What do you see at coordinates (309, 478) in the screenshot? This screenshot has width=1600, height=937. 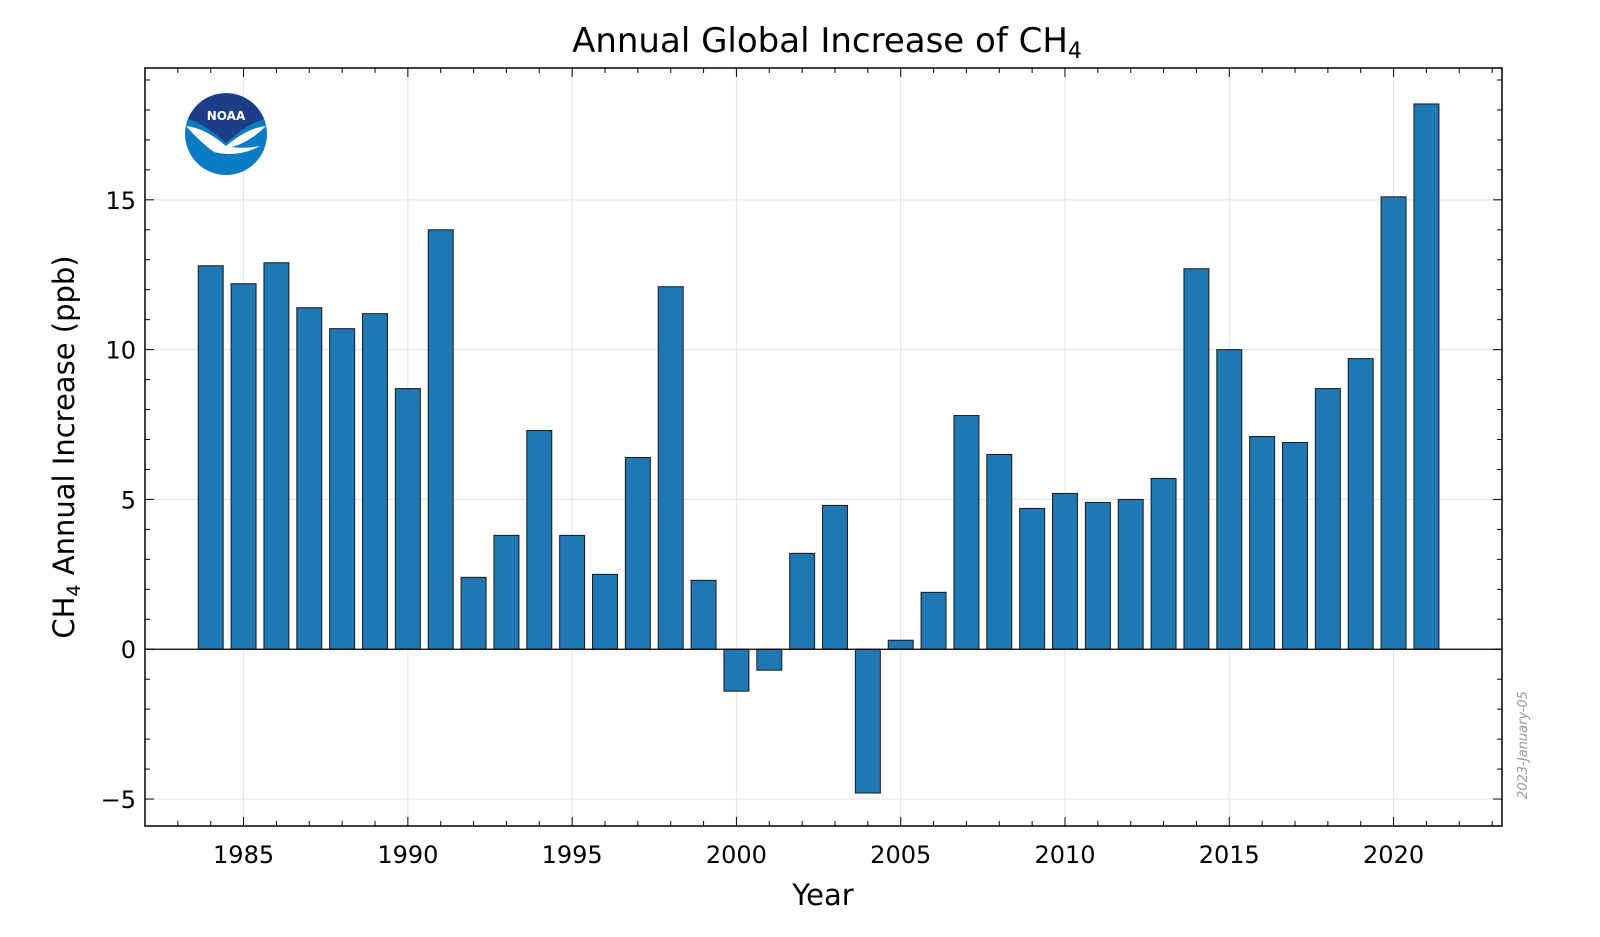 I see `bar-1987` at bounding box center [309, 478].